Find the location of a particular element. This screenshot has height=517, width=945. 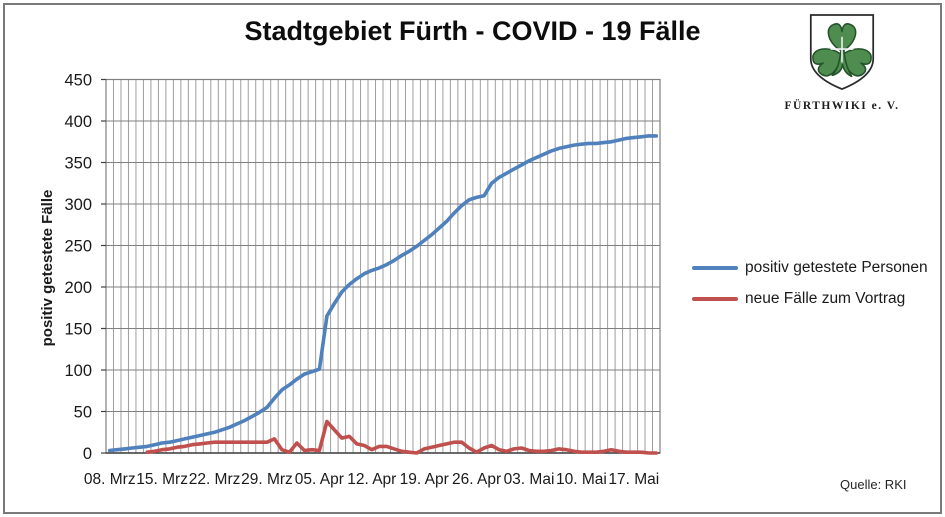

x-axis-tick-label: 26. Apr is located at coordinates (476, 479).